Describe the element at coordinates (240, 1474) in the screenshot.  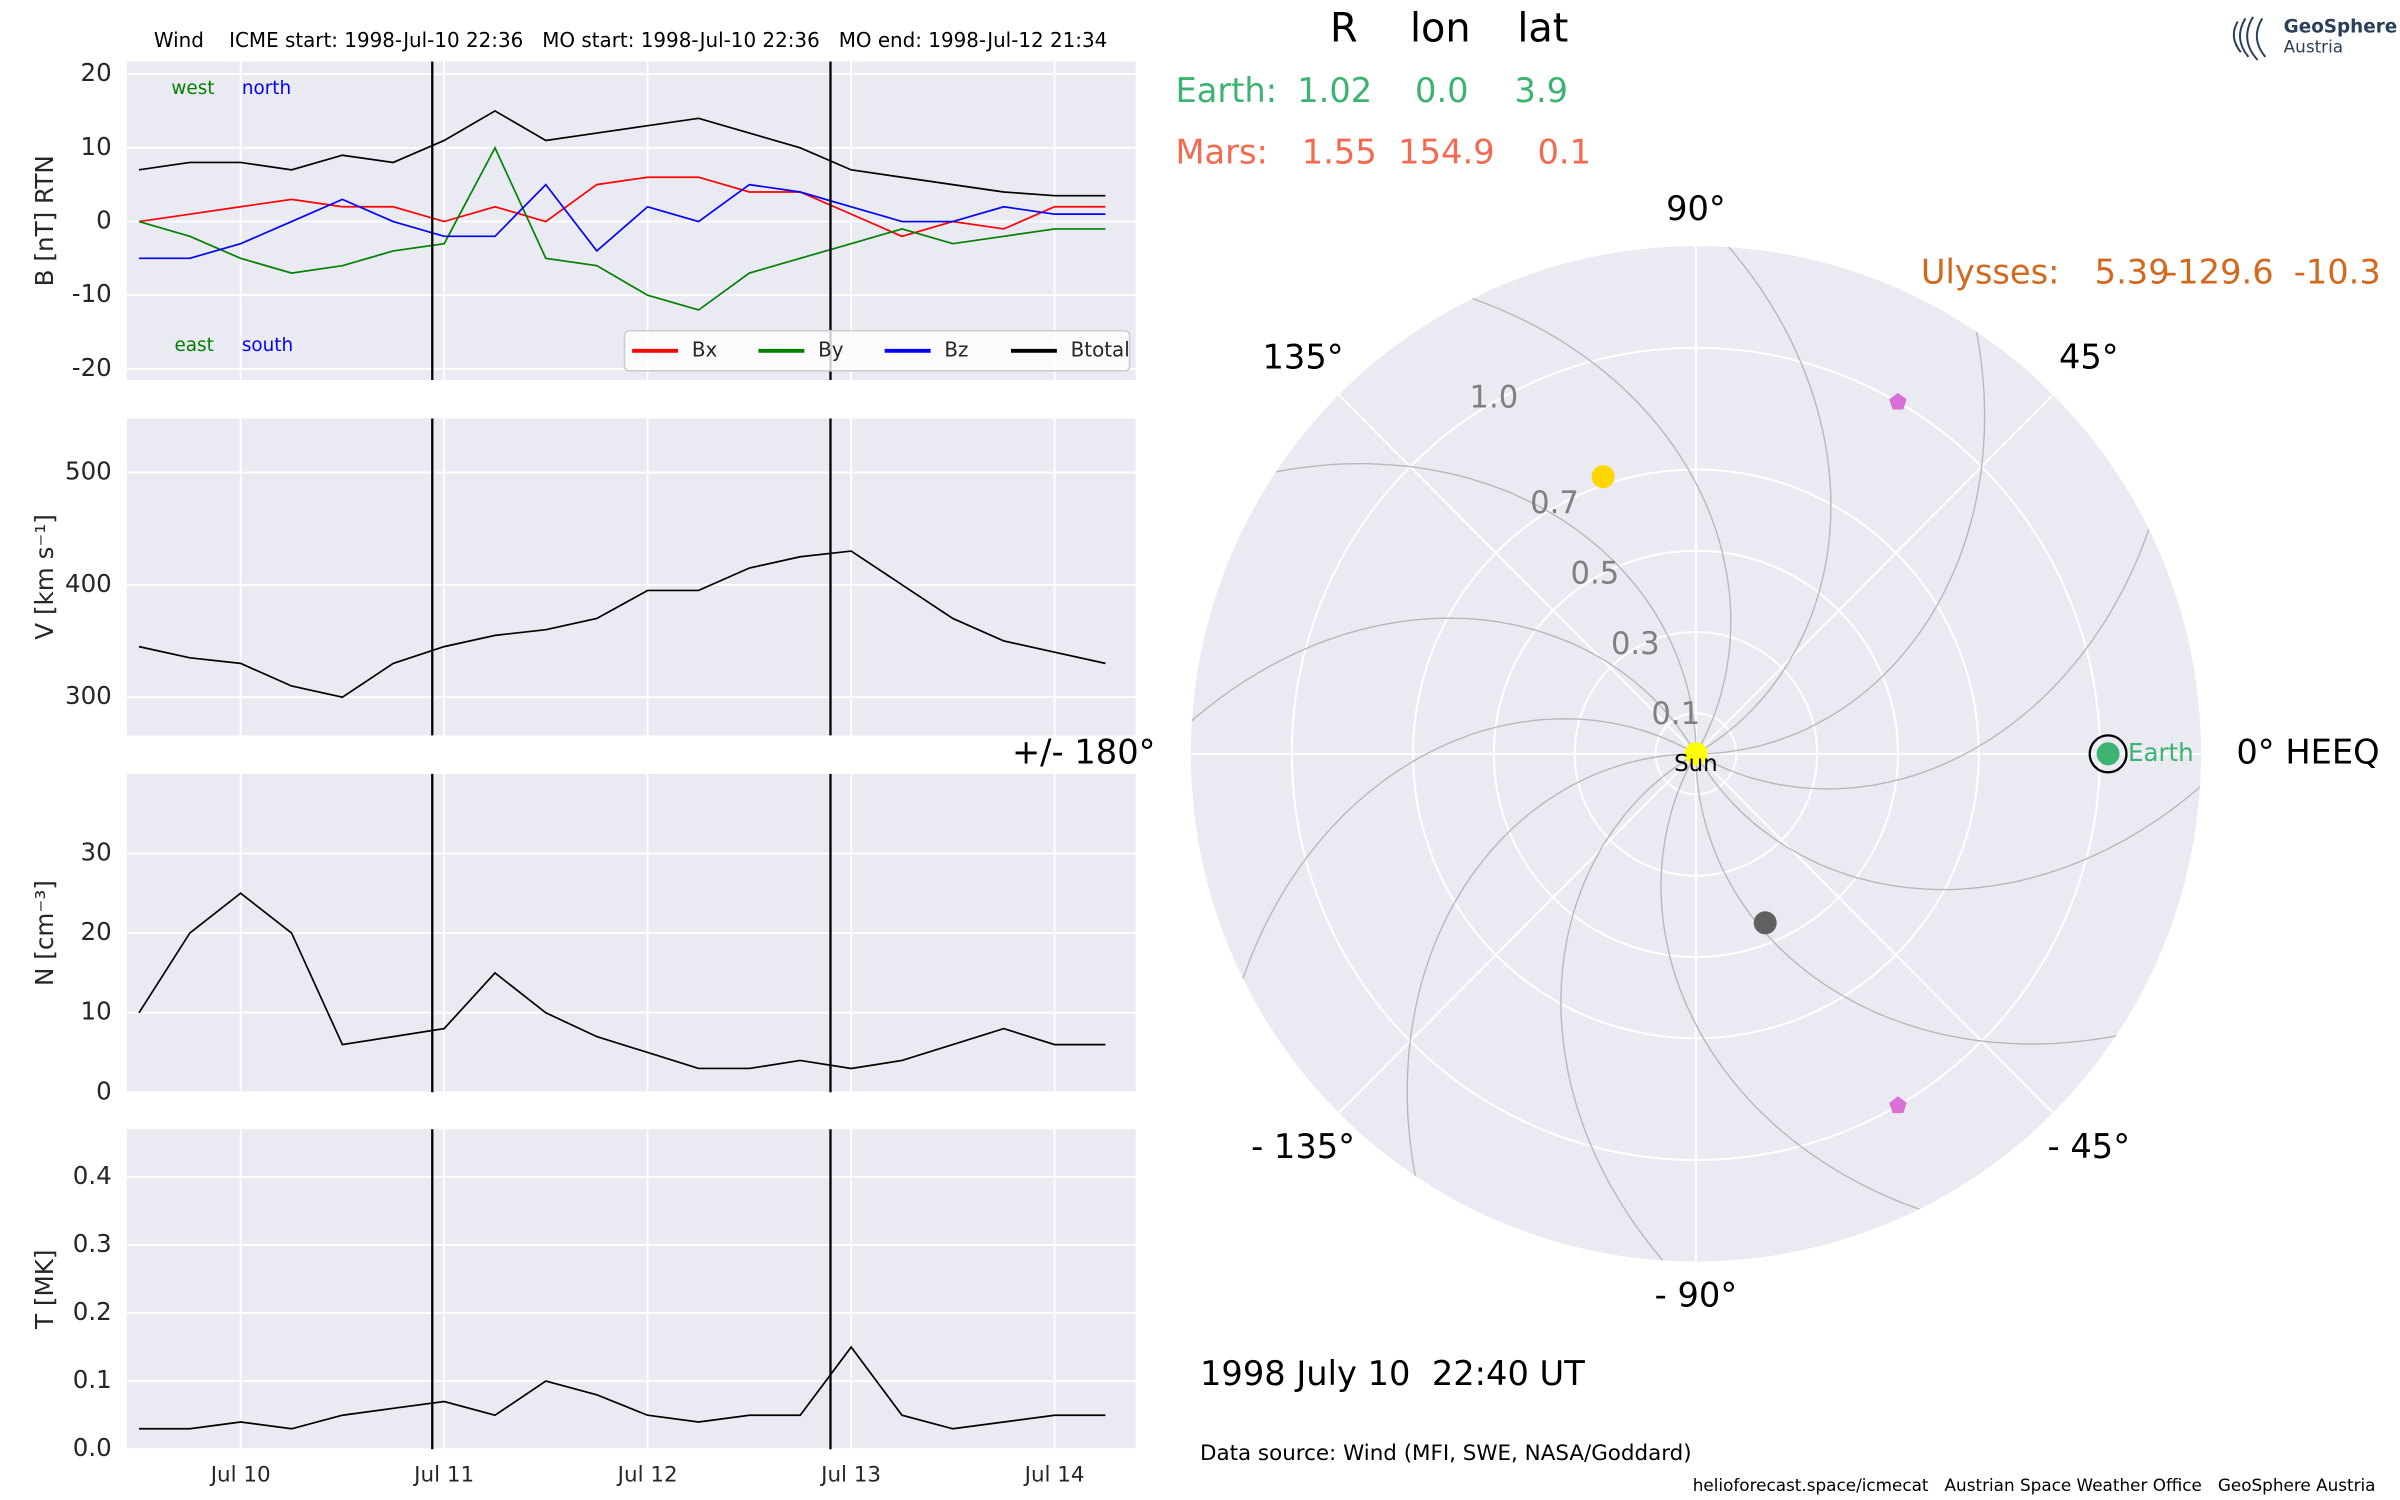
I see `x-tick-label: Jul 10` at that location.